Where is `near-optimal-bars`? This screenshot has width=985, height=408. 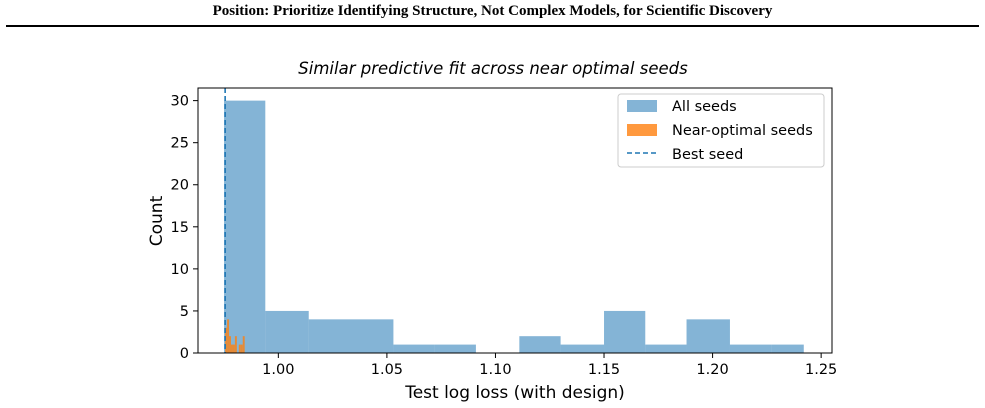
near-optimal-bars is located at coordinates (235, 336).